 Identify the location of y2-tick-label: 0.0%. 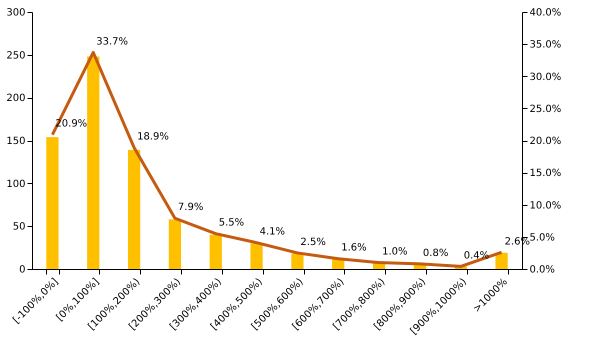
(542, 270).